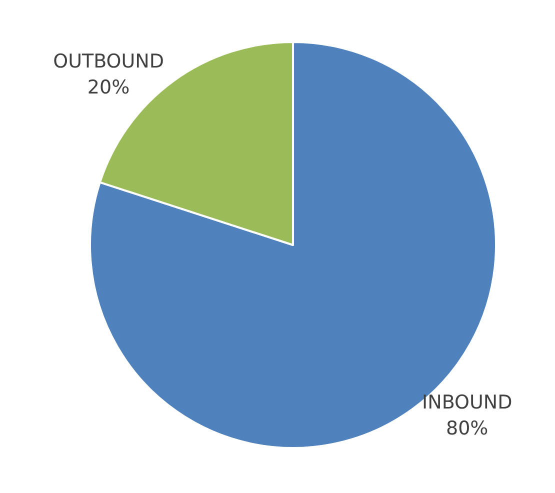 The image size is (555, 493). I want to click on data-label: 80%, so click(467, 429).